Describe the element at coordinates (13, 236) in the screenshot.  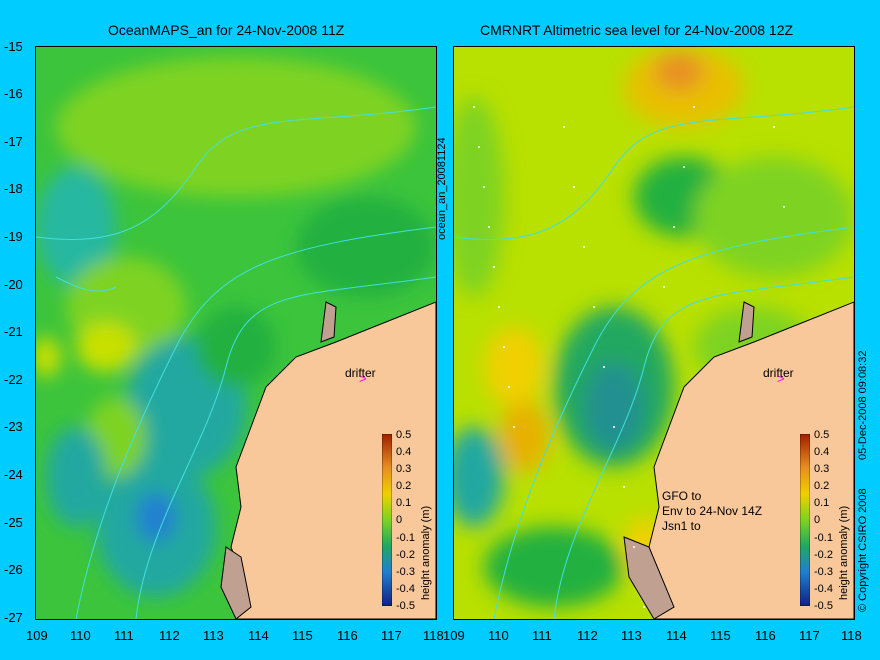
I see `y-tick-label: -19` at that location.